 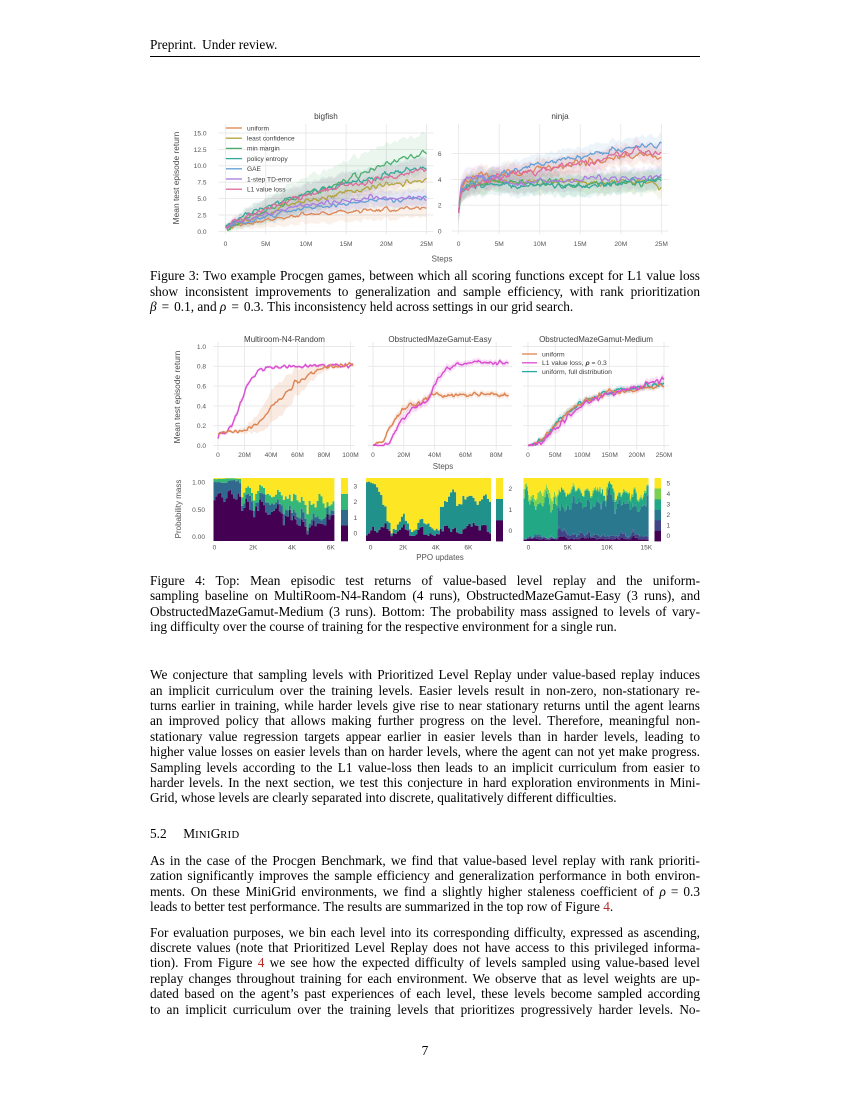 I want to click on svg-text: 0.8, so click(x=201, y=367).